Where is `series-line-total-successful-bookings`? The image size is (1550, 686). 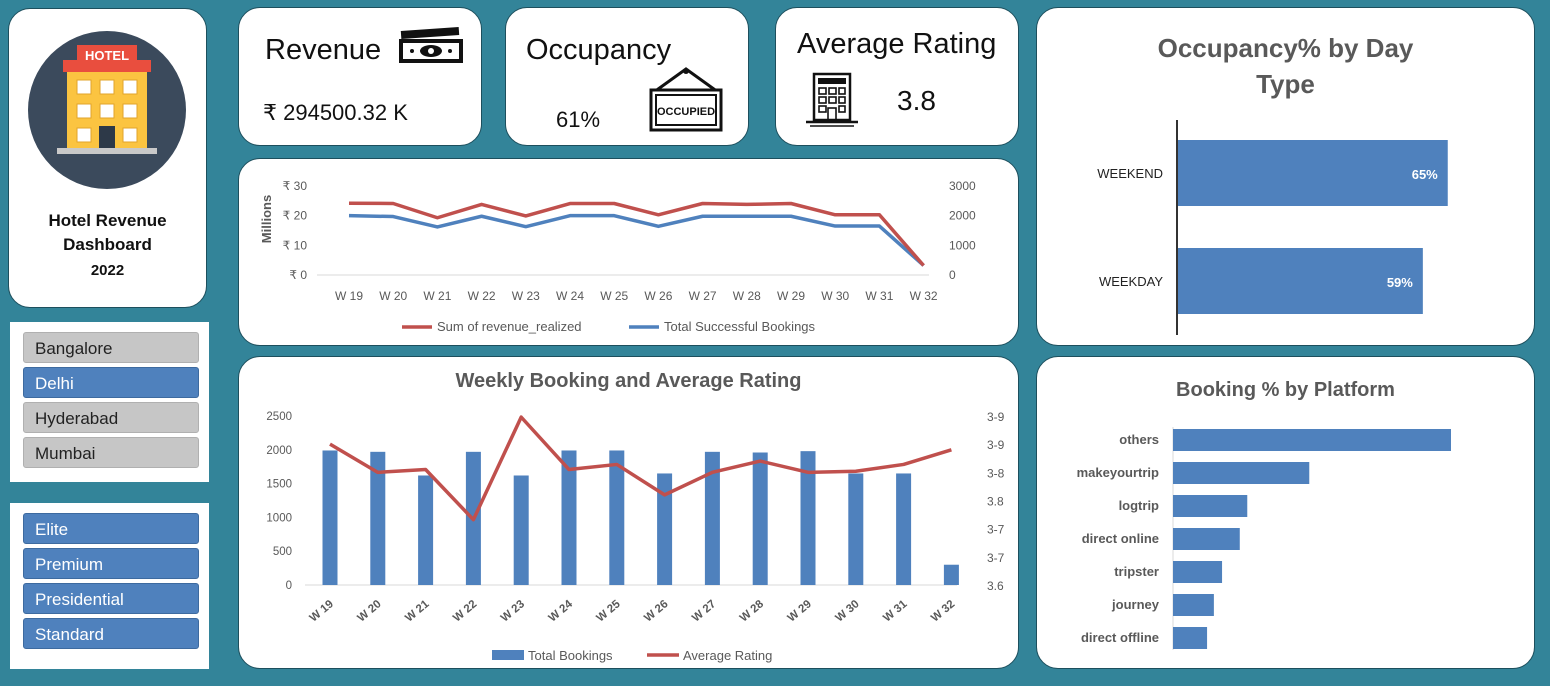 series-line-total-successful-bookings is located at coordinates (636, 240).